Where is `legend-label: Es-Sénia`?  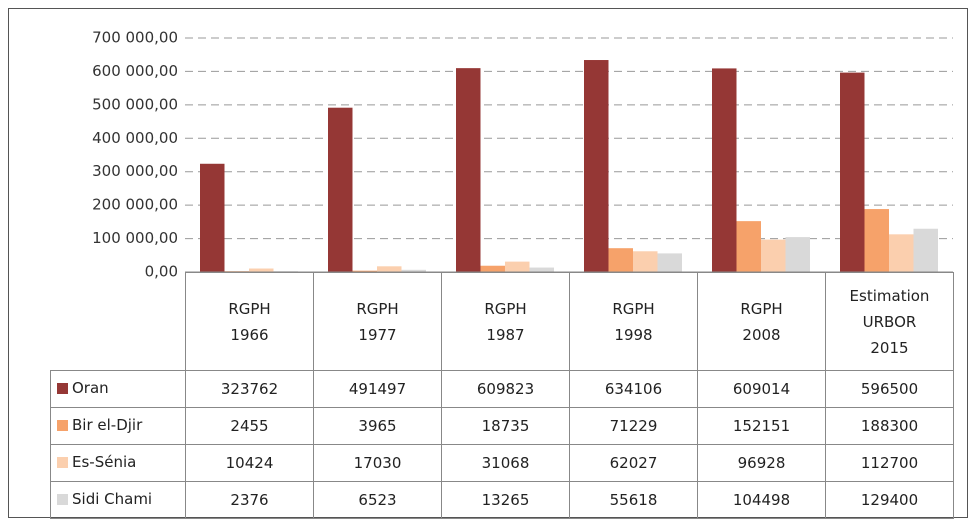
legend-label: Es-Sénia is located at coordinates (104, 462).